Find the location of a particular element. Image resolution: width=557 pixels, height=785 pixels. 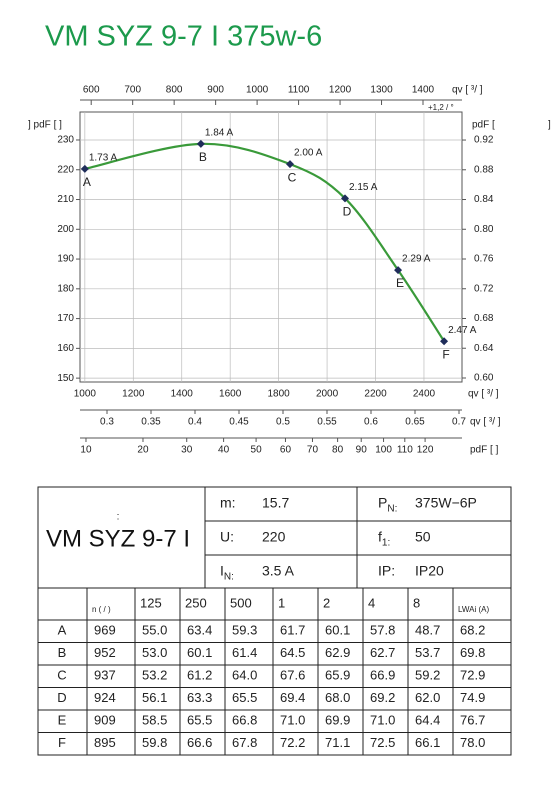

y-tick-label: 150 is located at coordinates (65, 378).